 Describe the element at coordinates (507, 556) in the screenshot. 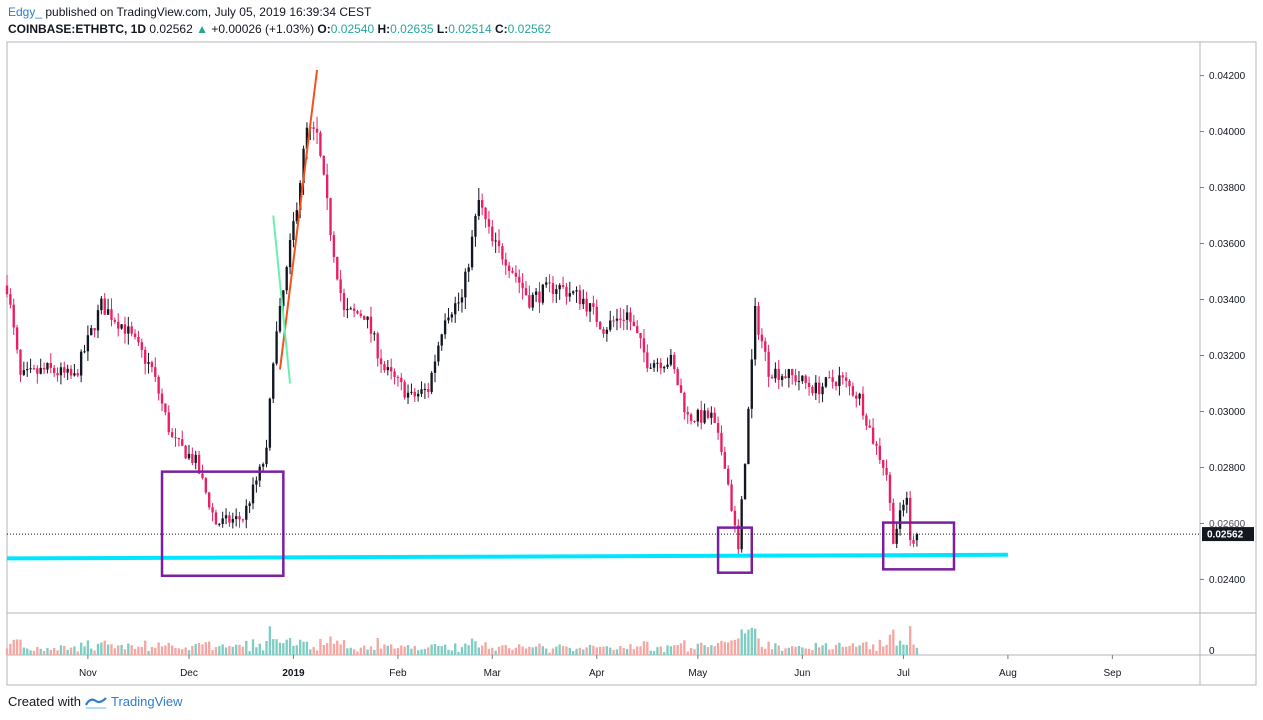

I see `support-trendline` at that location.